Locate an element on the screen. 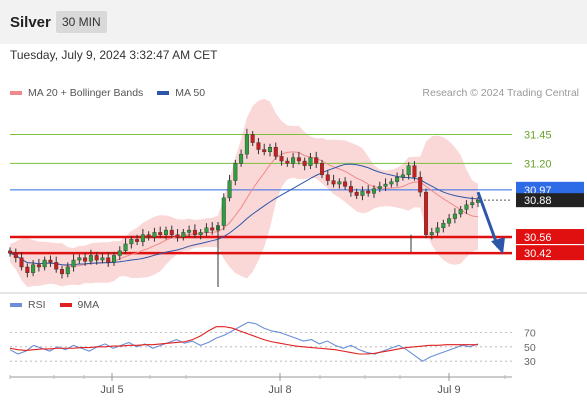 This screenshot has height=407, width=587. support-label: 30.56 is located at coordinates (538, 238).